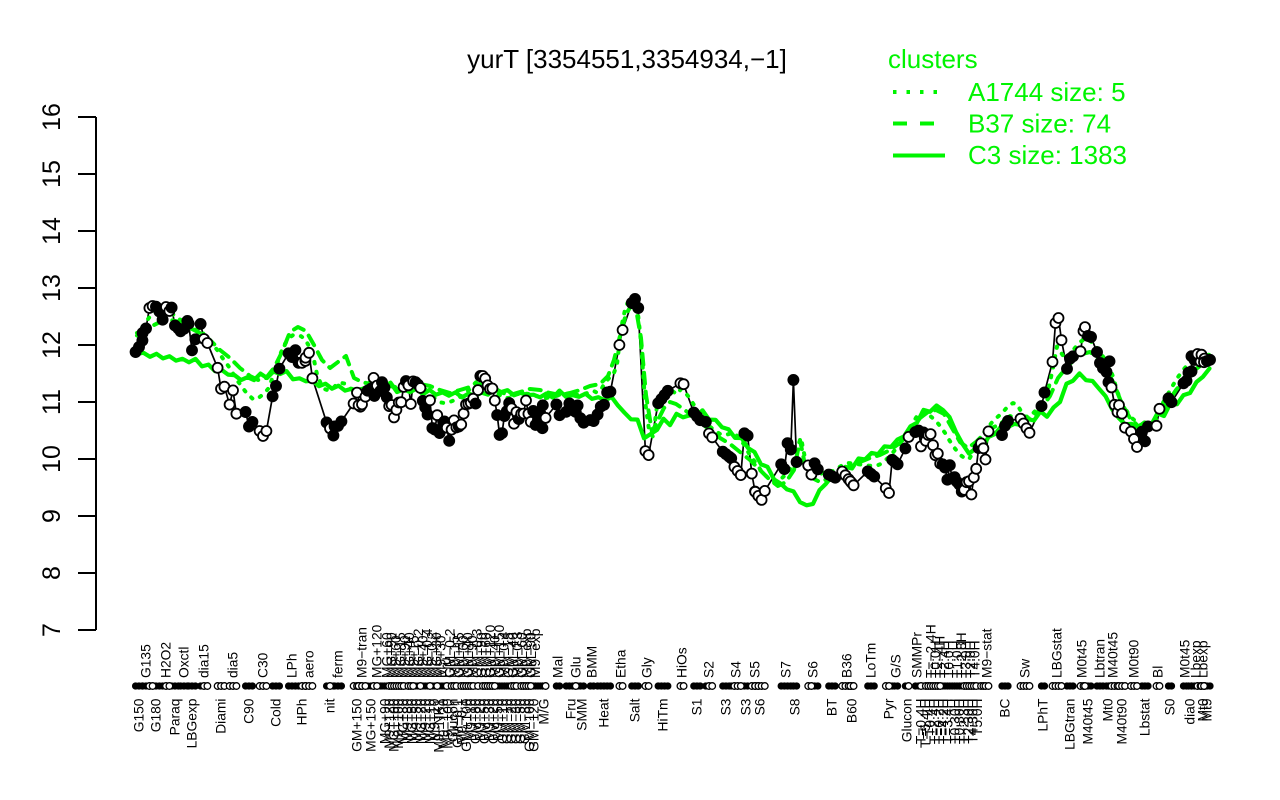  What do you see at coordinates (52, 288) in the screenshot?
I see `svg-text: 13` at bounding box center [52, 288].